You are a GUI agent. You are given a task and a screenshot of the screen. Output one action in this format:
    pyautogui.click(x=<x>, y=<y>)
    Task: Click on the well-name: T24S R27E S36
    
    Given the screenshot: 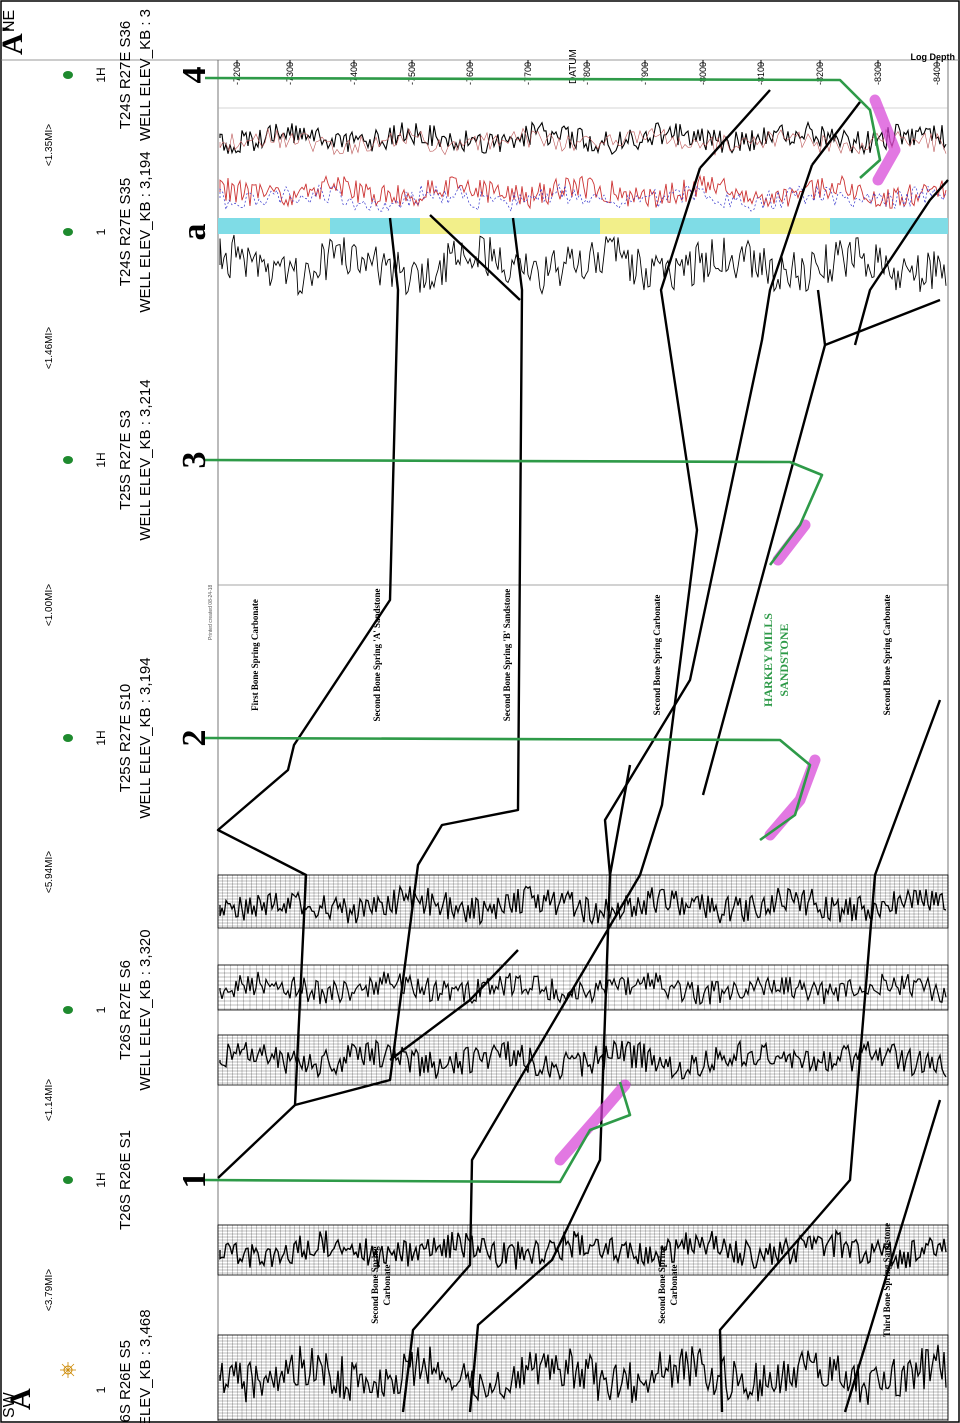 What is the action you would take?
    pyautogui.click(x=125, y=75)
    